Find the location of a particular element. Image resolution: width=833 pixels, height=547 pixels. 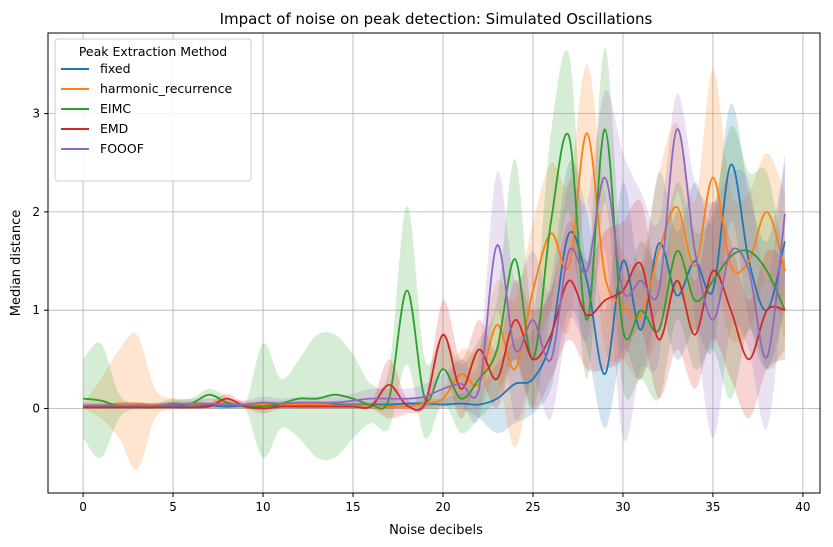

x-tick-label: 35 is located at coordinates (712, 507).